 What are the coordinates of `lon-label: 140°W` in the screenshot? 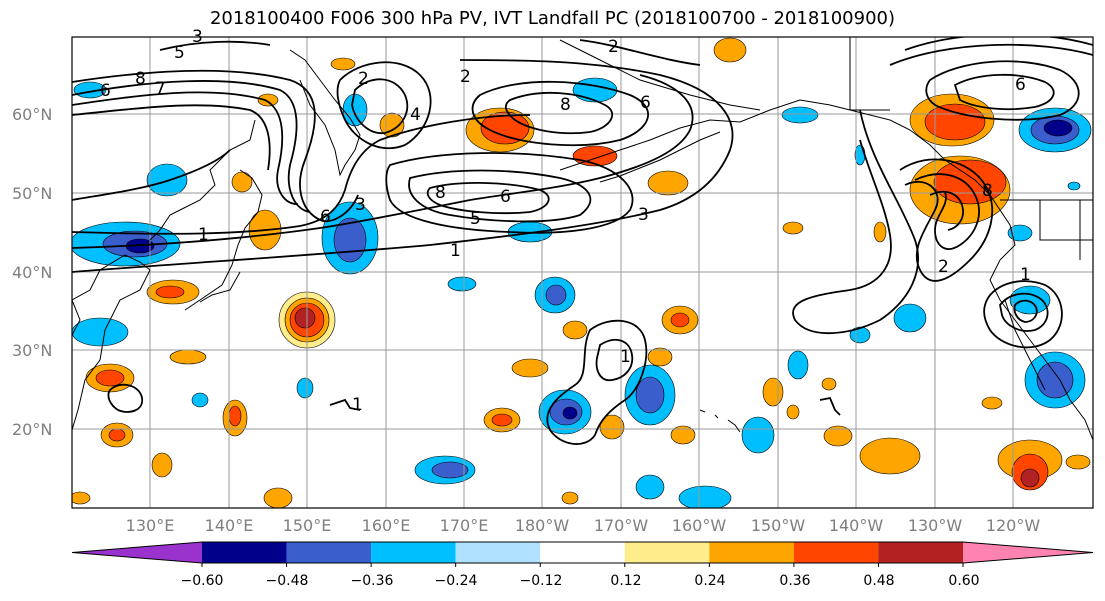 It's located at (856, 525).